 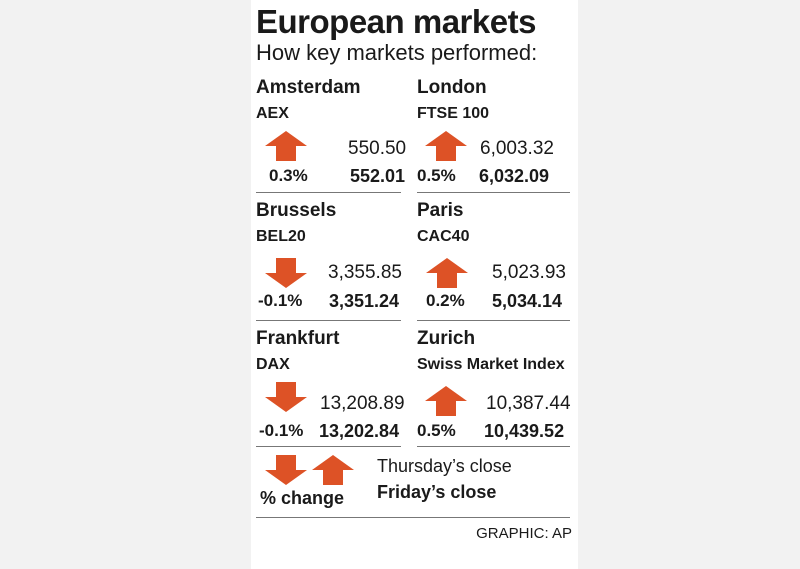 What do you see at coordinates (527, 301) in the screenshot?
I see `friday-close: 5,034.14` at bounding box center [527, 301].